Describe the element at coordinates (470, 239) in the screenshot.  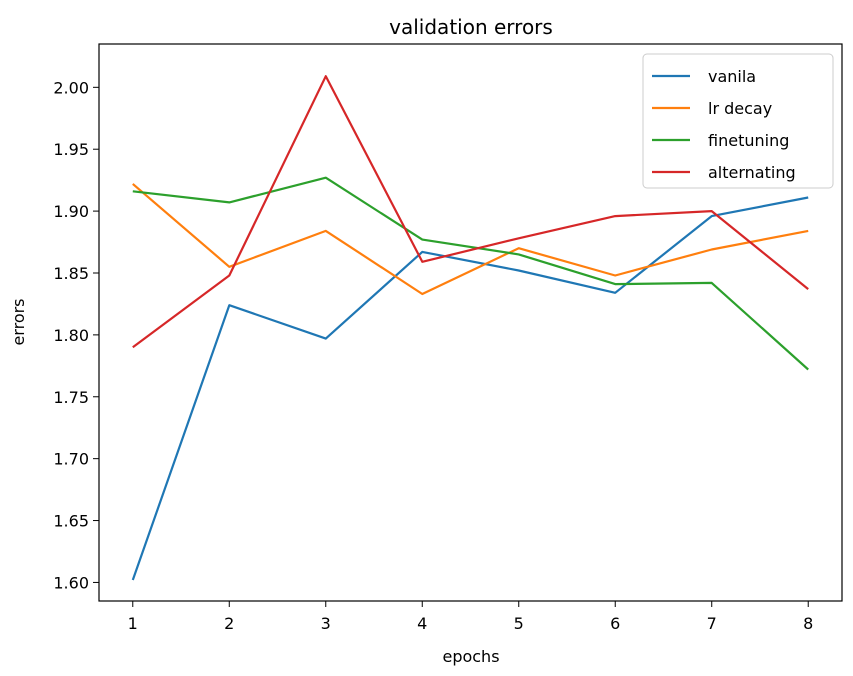
I see `series-line-lr-decay` at that location.